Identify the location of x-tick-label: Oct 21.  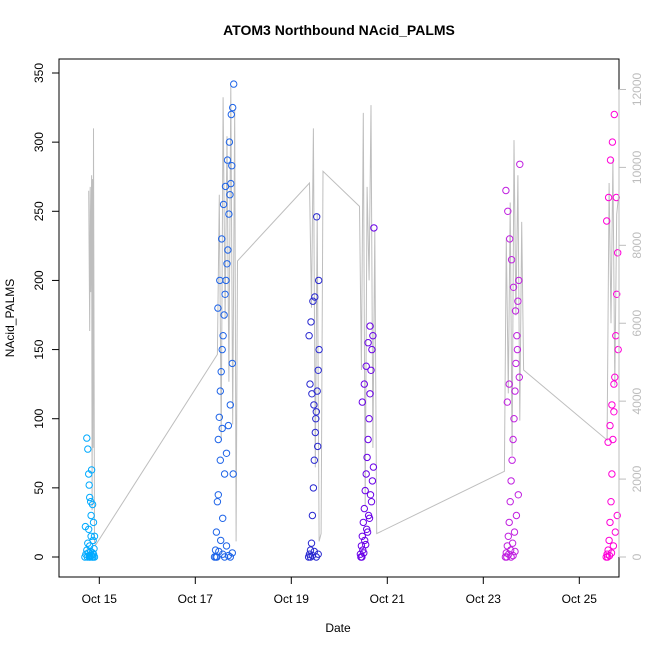
(388, 599).